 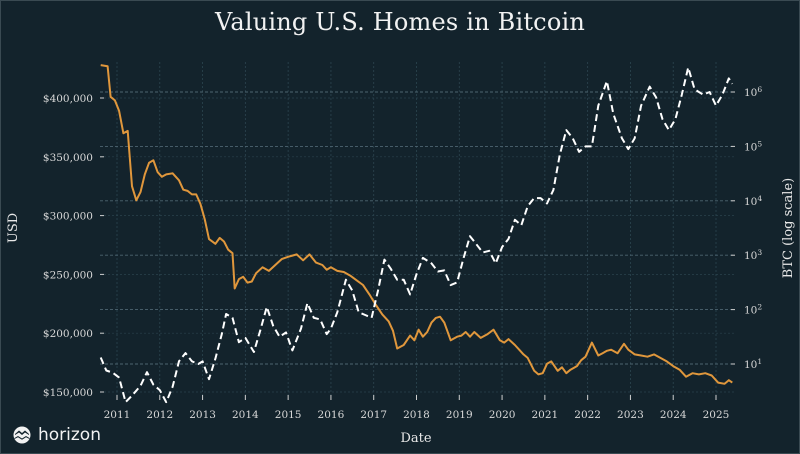 What do you see at coordinates (759, 252) in the screenshot?
I see `tick-exponent: 3` at bounding box center [759, 252].